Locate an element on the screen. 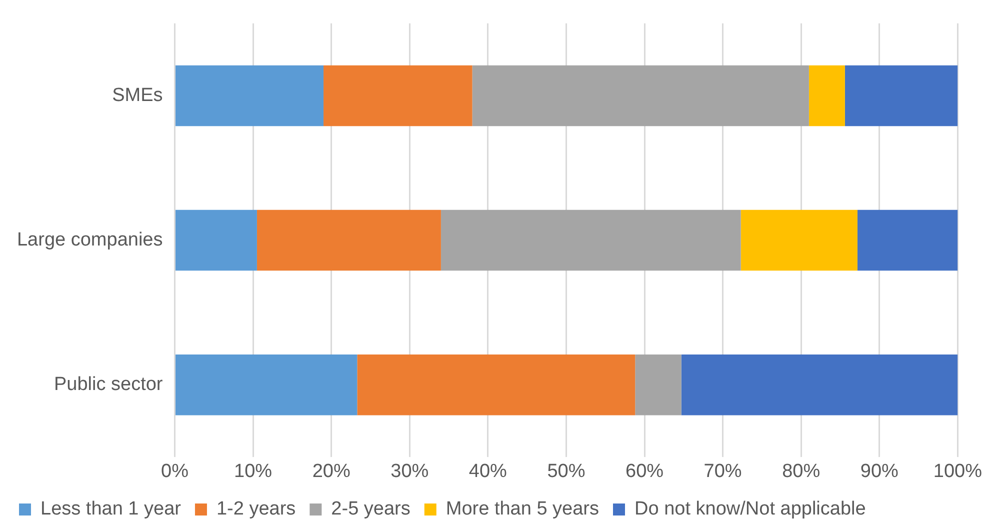 This screenshot has height=529, width=985. x-tick-label: 10% is located at coordinates (253, 471).